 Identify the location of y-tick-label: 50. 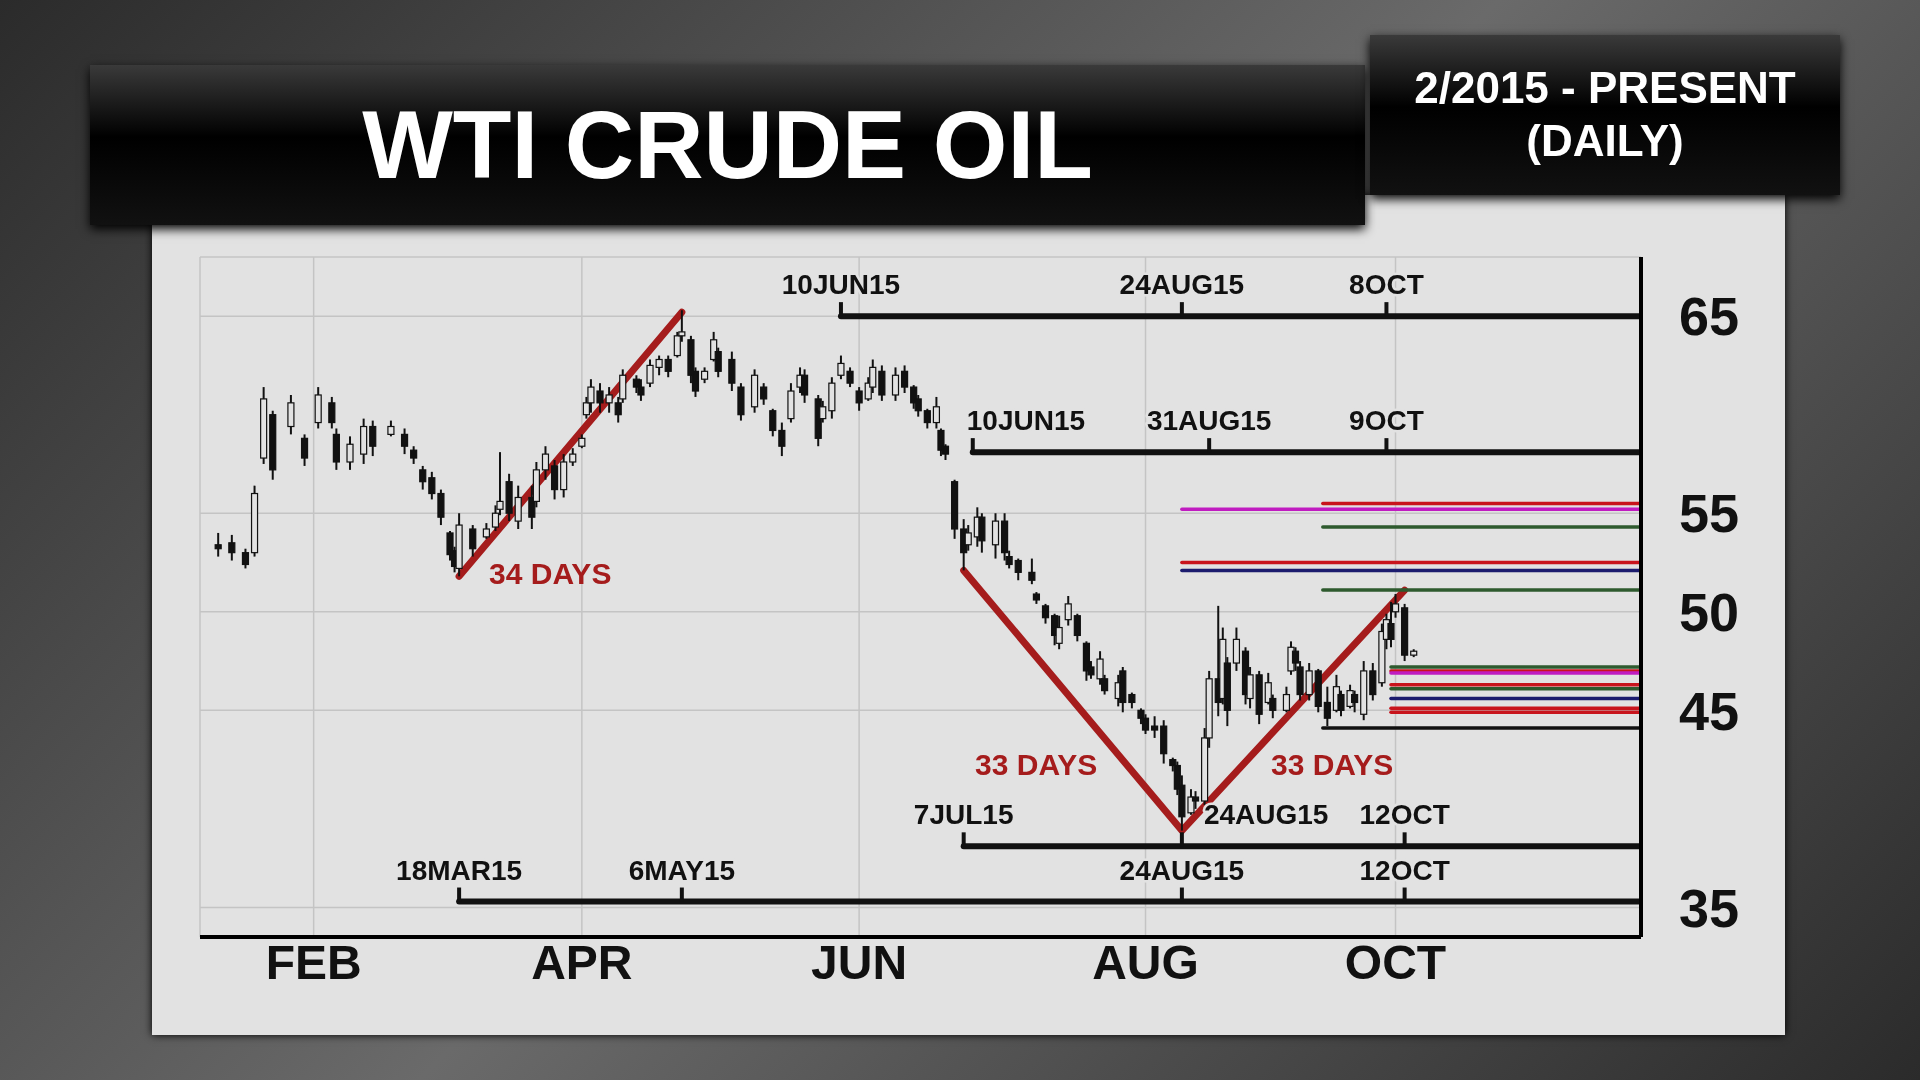
(1709, 611).